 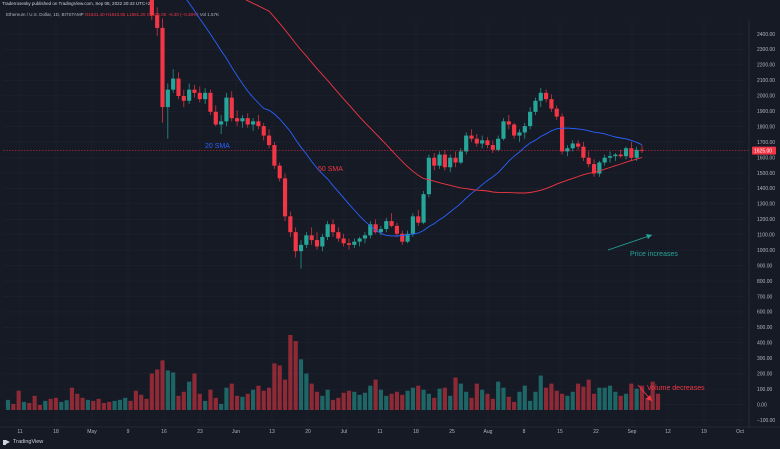 What do you see at coordinates (330, 169) in the screenshot?
I see `annotation-label: 50 SMA` at bounding box center [330, 169].